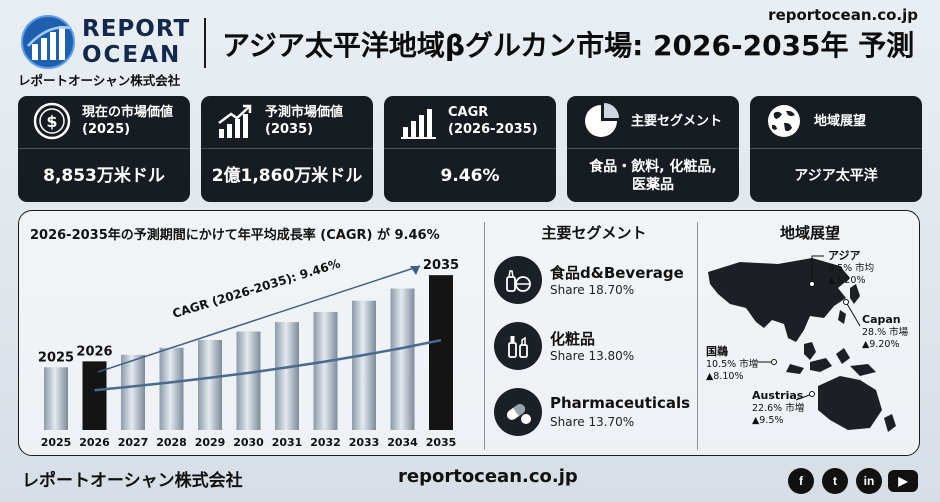 The width and height of the screenshot is (940, 502). Describe the element at coordinates (594, 413) in the screenshot. I see `segment-item-pharmaceuticals: Pharmaceuticals Share 13.70%` at that location.